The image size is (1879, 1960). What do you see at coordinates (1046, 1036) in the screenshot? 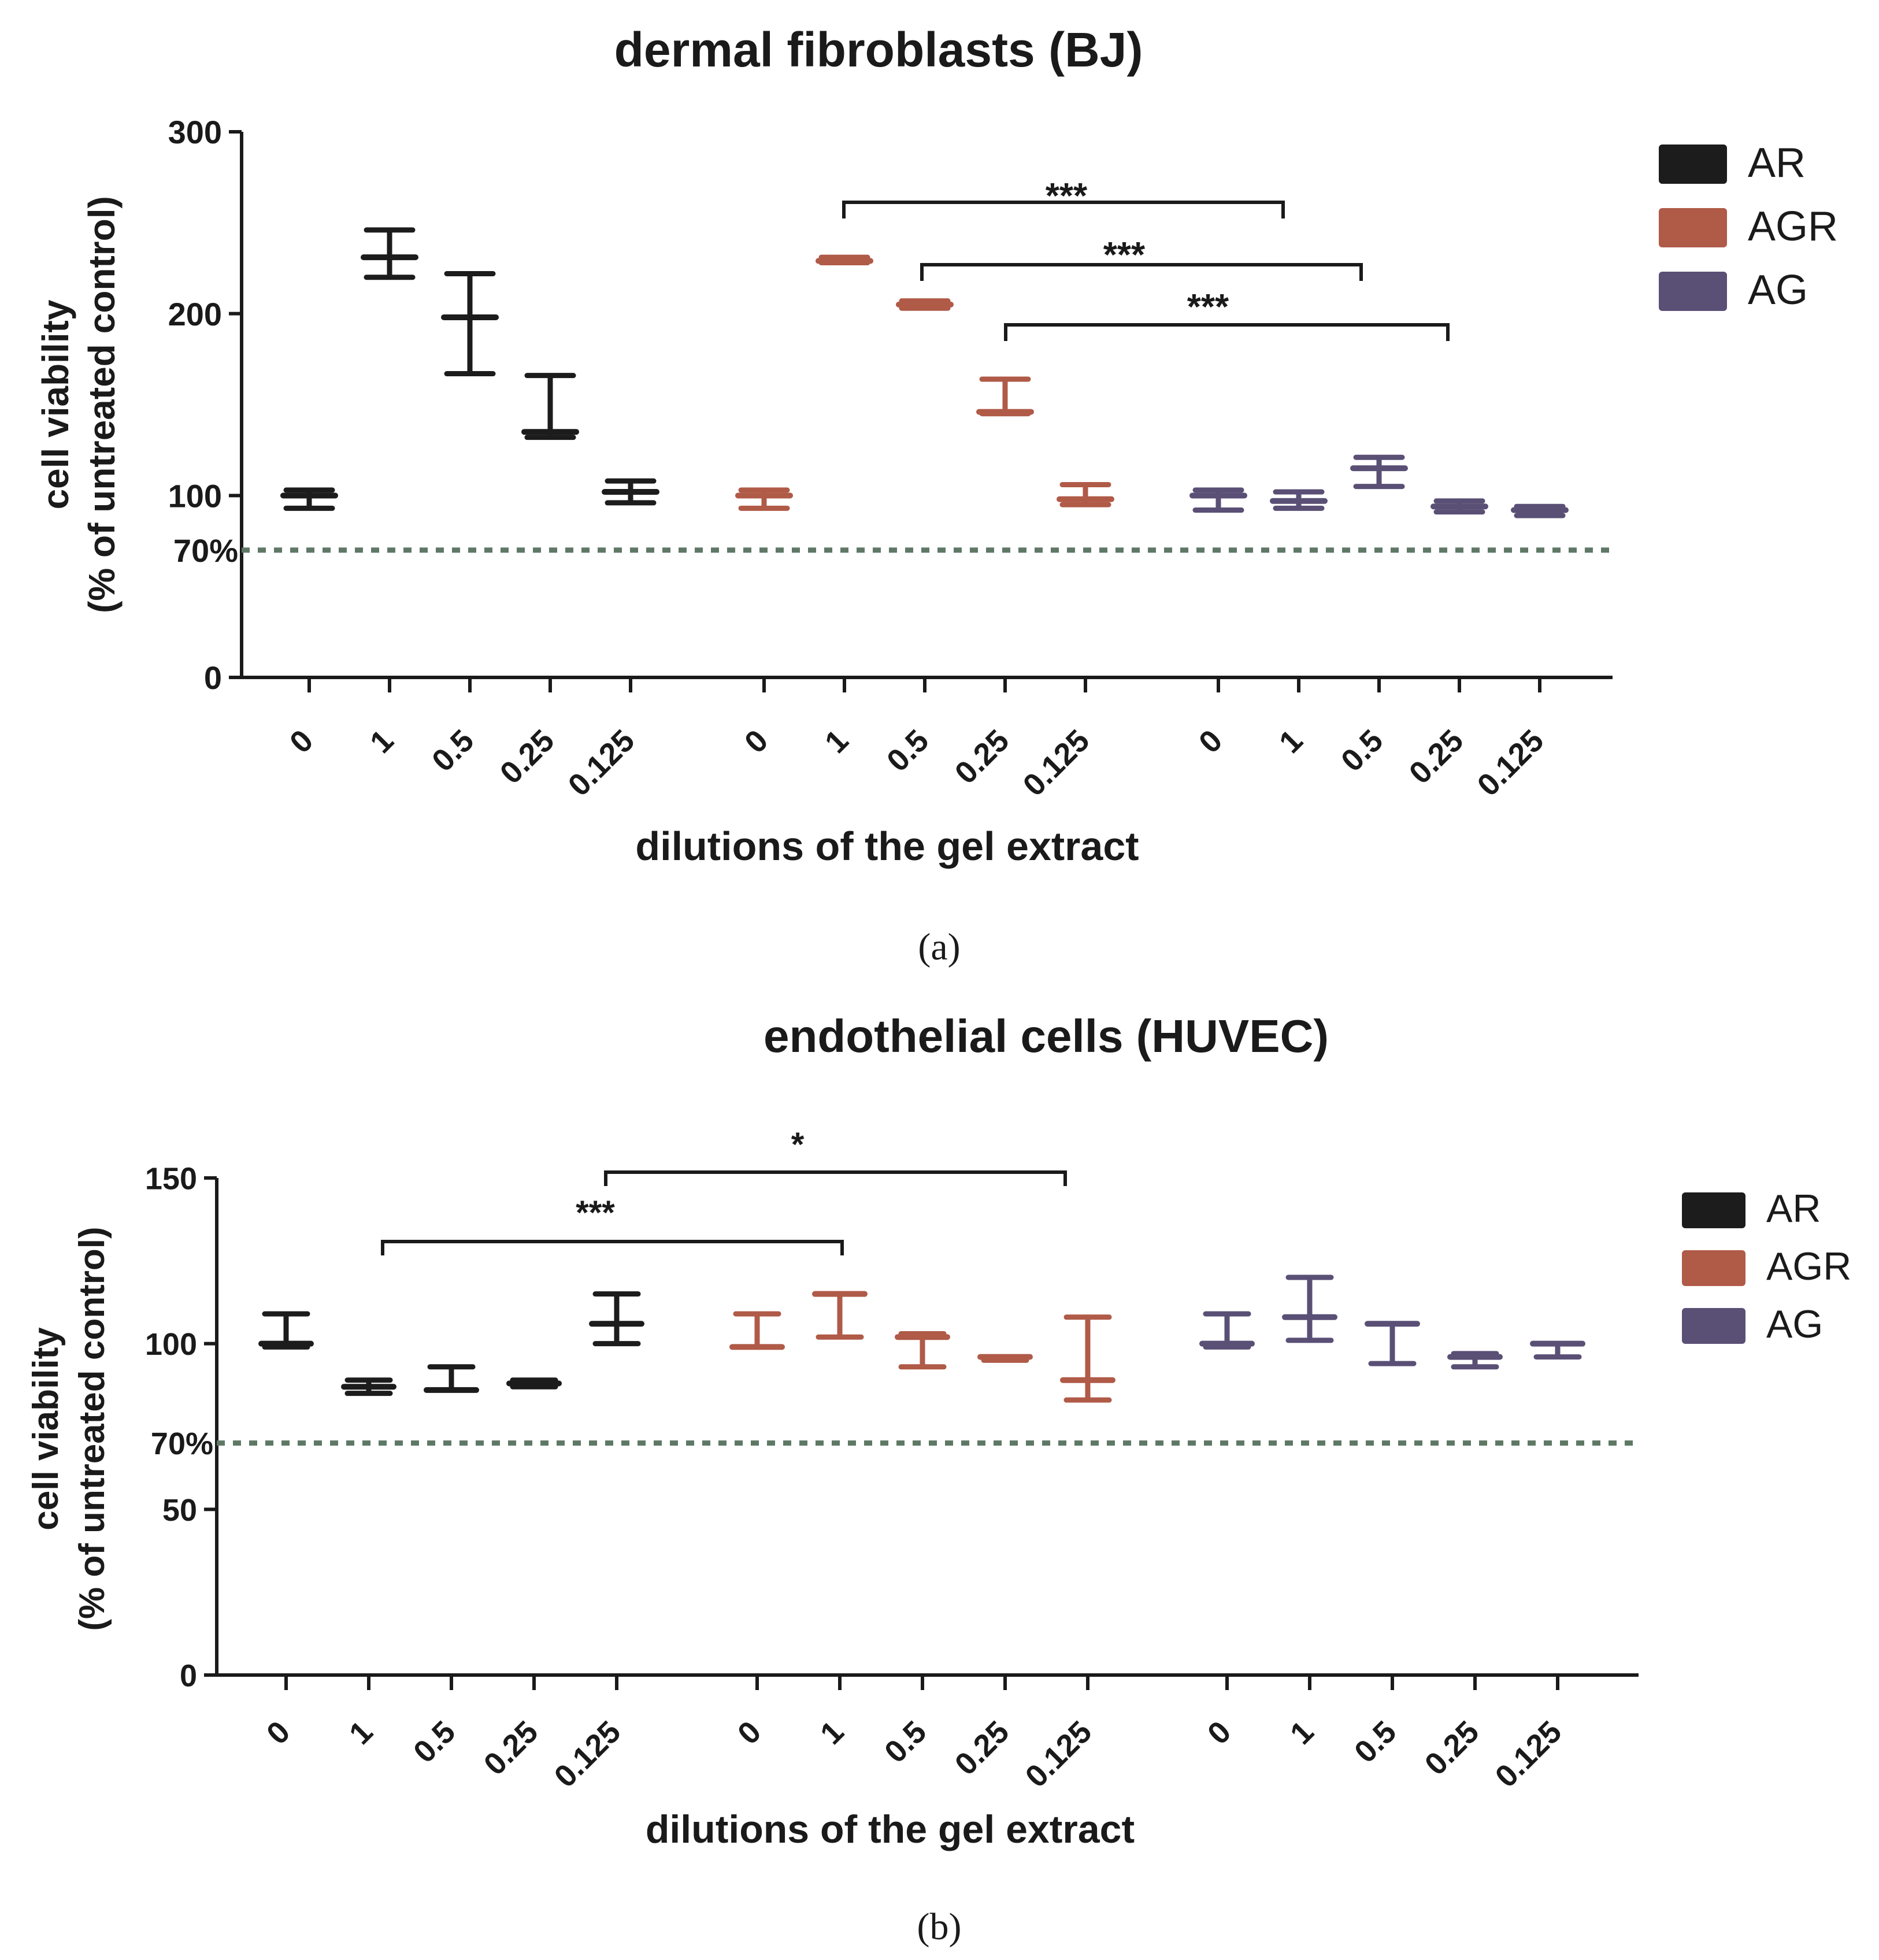
I see `chart-title: endothelial cells (HUVEC)` at bounding box center [1046, 1036].